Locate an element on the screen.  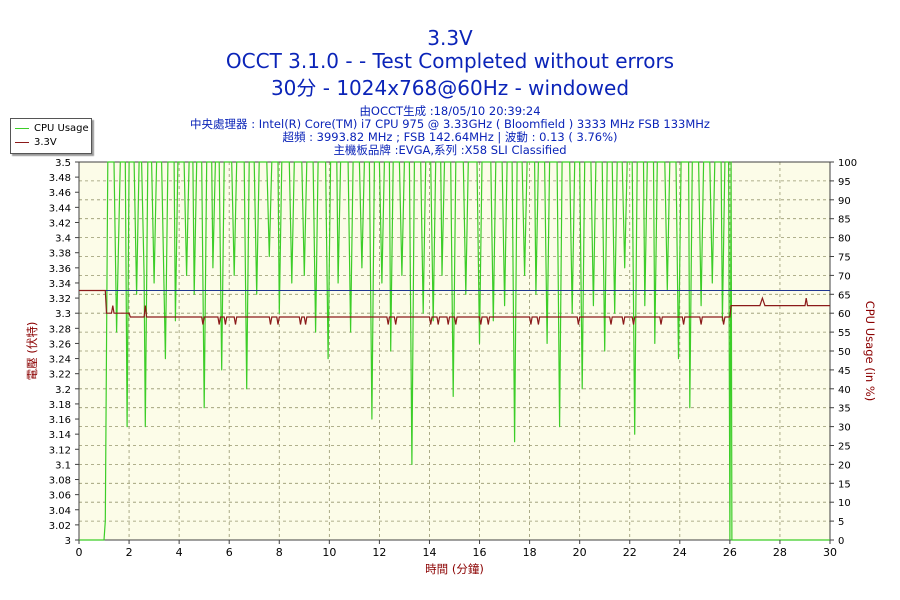
y-left-tick-label: 3.24 is located at coordinates (60, 360).